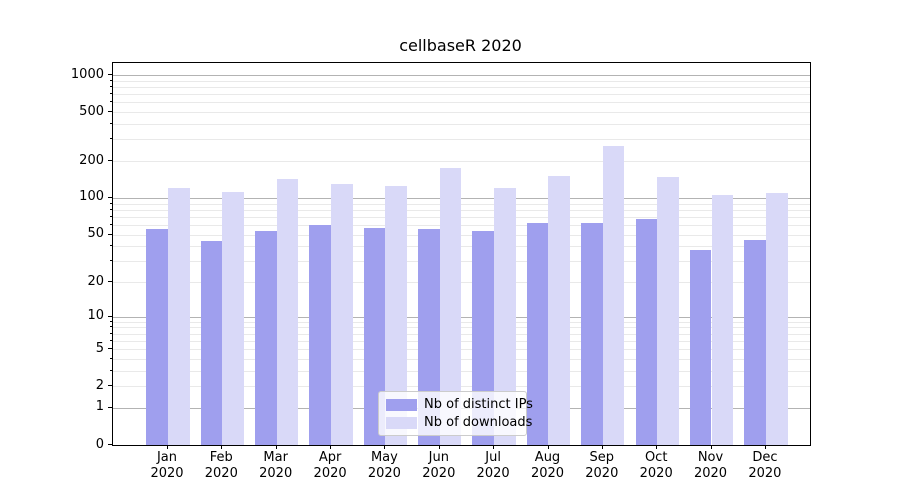  What do you see at coordinates (478, 404) in the screenshot?
I see `legend-label-distinct-ips: Nb of distinct IPs` at bounding box center [478, 404].